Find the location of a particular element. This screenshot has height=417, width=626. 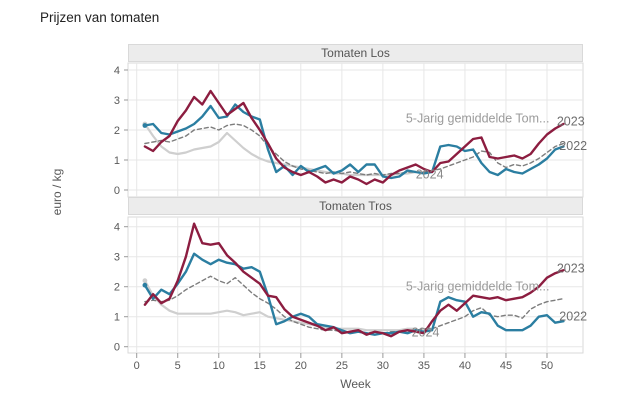

x-tick-label: 25 is located at coordinates (342, 366).